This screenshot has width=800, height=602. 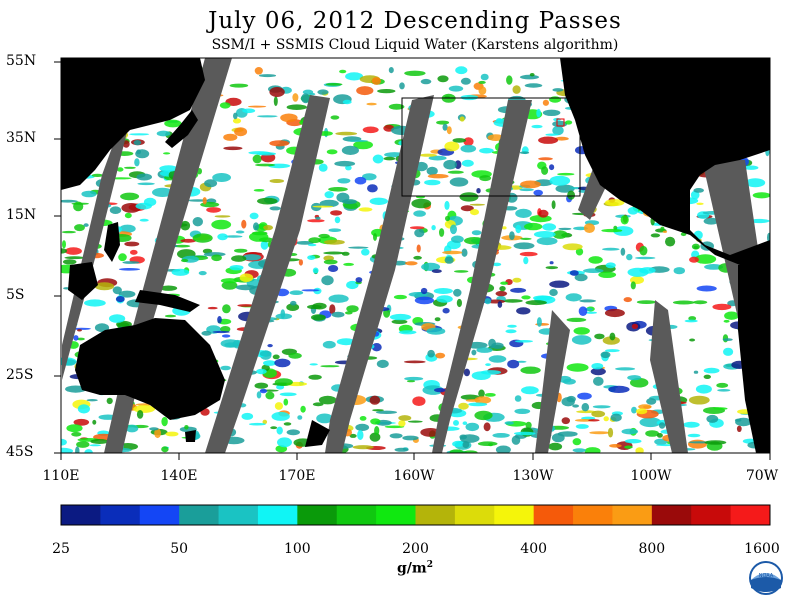 I want to click on longitude-label: 170E, so click(x=297, y=476).